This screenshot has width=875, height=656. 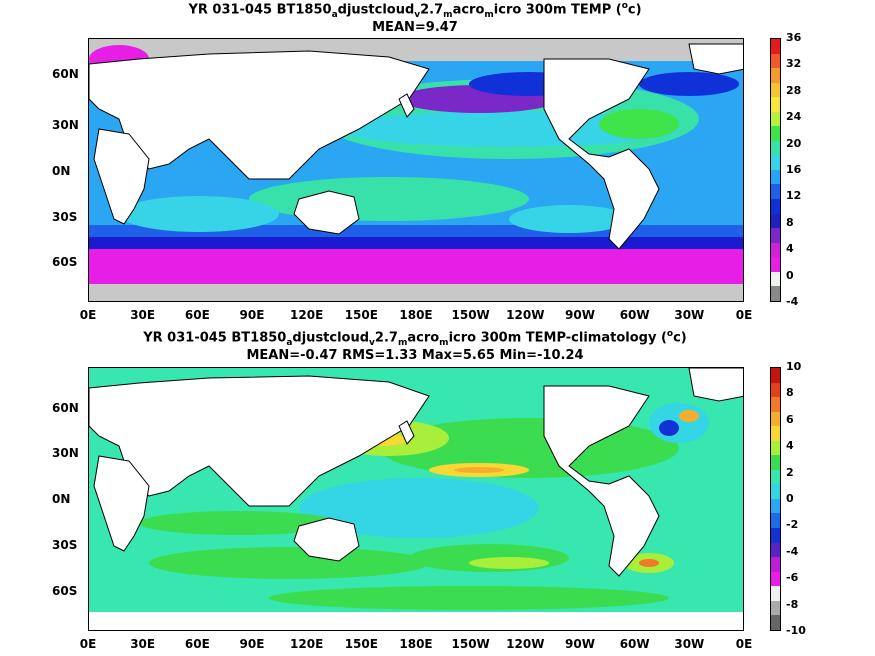 What do you see at coordinates (794, 64) in the screenshot?
I see `colorbar-label: 32` at bounding box center [794, 64].